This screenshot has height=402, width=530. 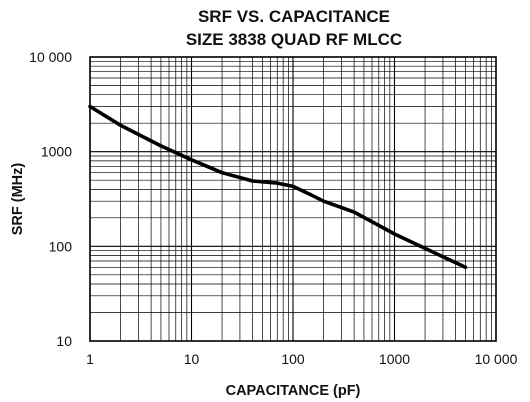 What do you see at coordinates (56, 152) in the screenshot?
I see `y-tick-label: 1000` at bounding box center [56, 152].